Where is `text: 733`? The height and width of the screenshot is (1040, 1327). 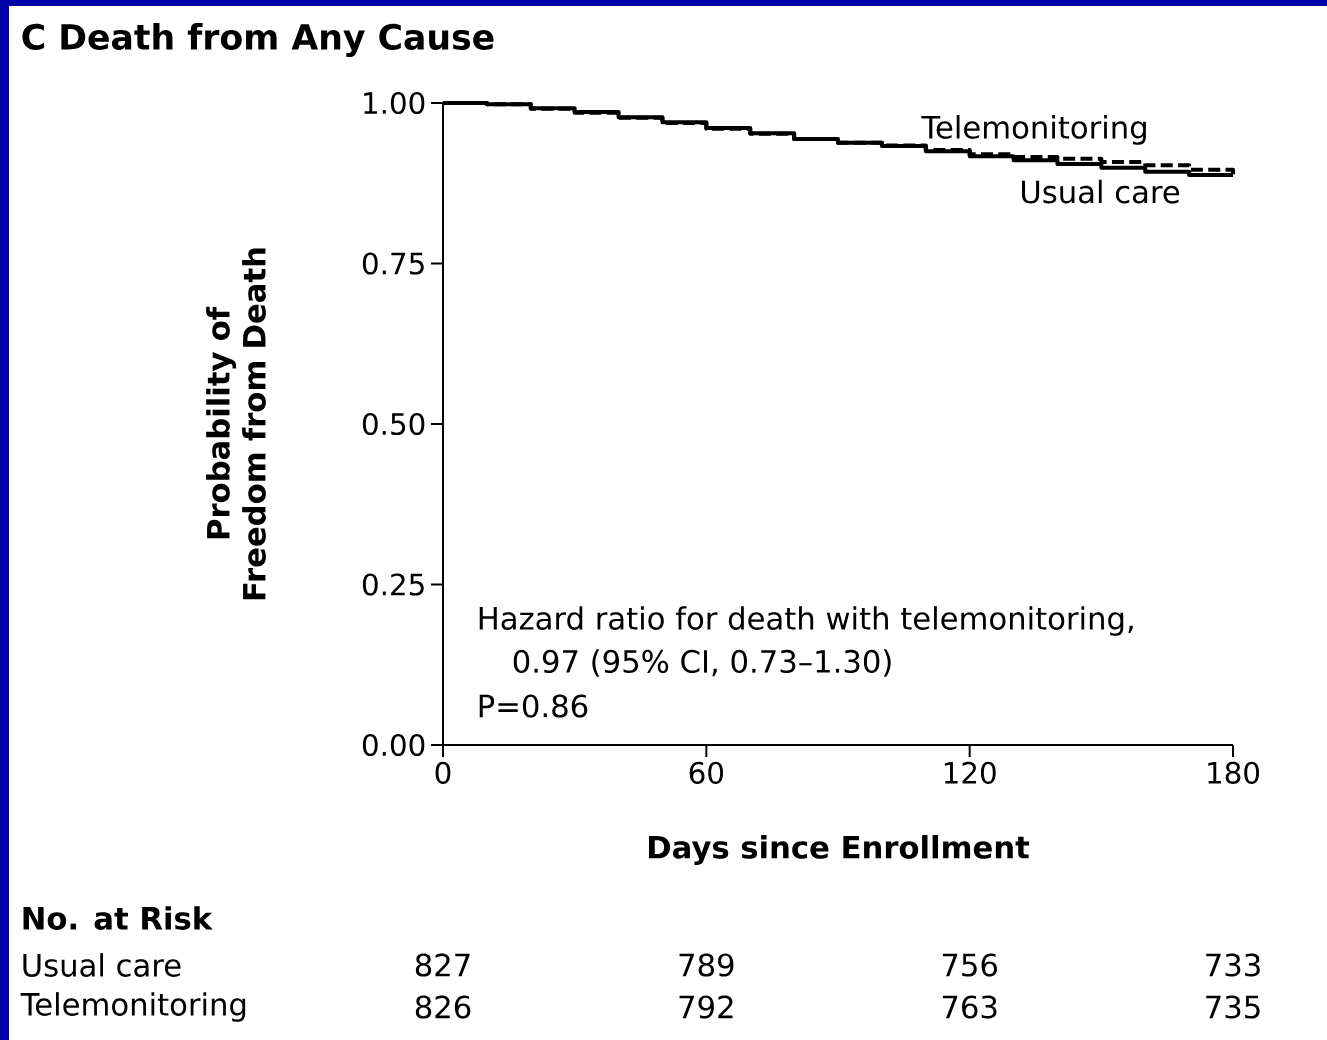
text: 733 is located at coordinates (1233, 965).